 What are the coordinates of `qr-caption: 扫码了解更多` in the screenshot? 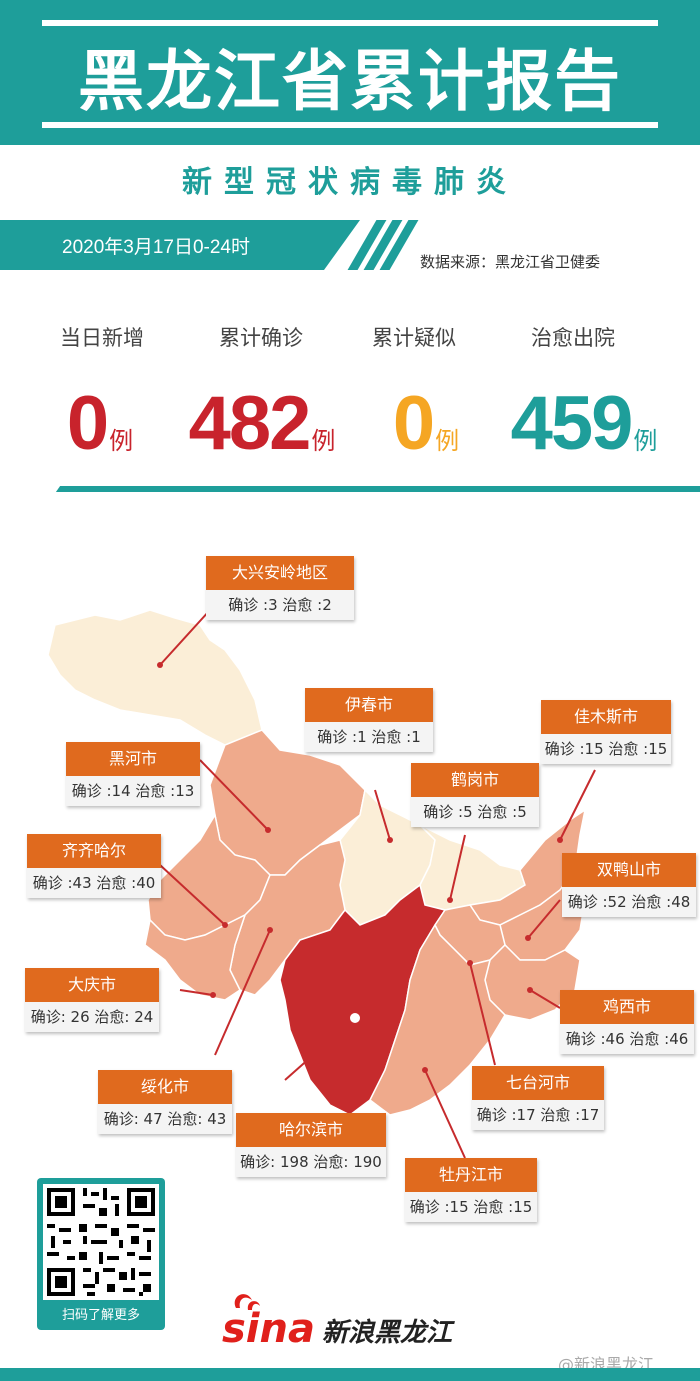 It's located at (100, 1315).